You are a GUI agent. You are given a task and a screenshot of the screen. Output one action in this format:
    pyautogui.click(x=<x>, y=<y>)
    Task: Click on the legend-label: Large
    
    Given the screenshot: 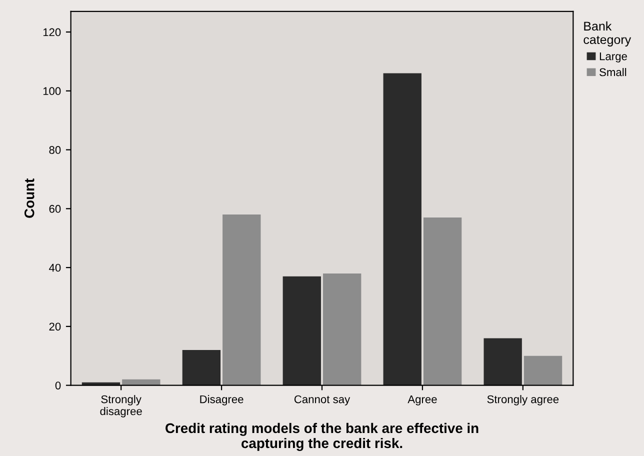 What is the action you would take?
    pyautogui.click(x=613, y=57)
    